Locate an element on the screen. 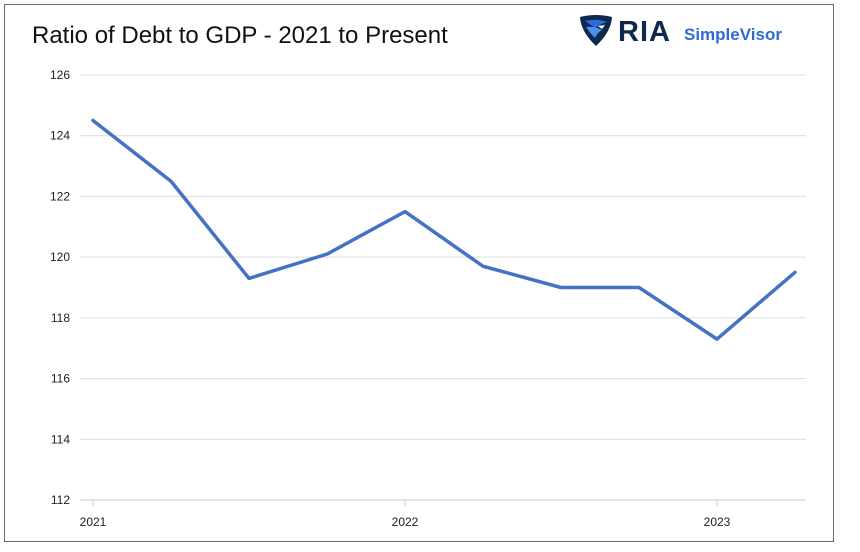 The height and width of the screenshot is (552, 860). y-tick-label: 120 is located at coordinates (60, 257).